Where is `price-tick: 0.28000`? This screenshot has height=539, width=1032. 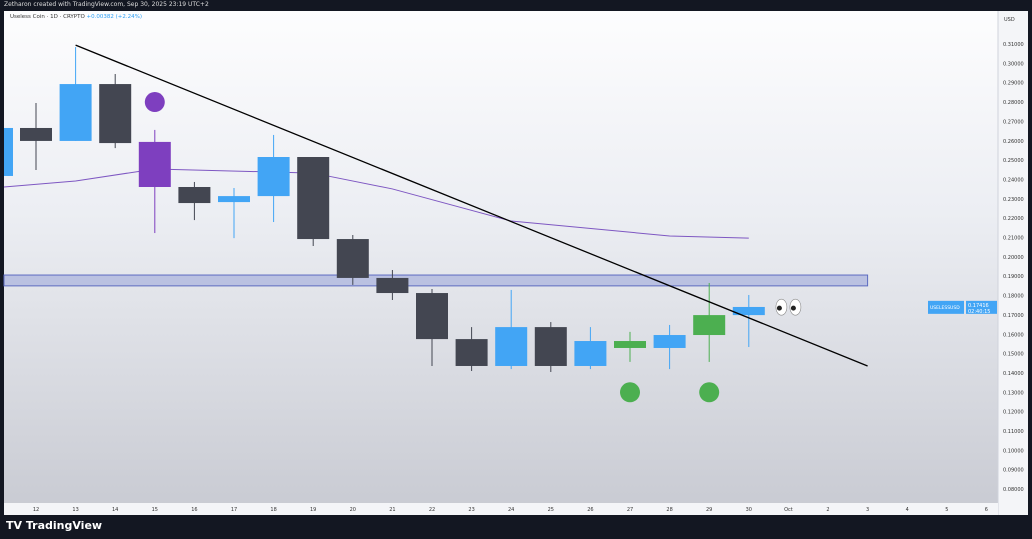
price-tick: 0.28000 is located at coordinates (1013, 103).